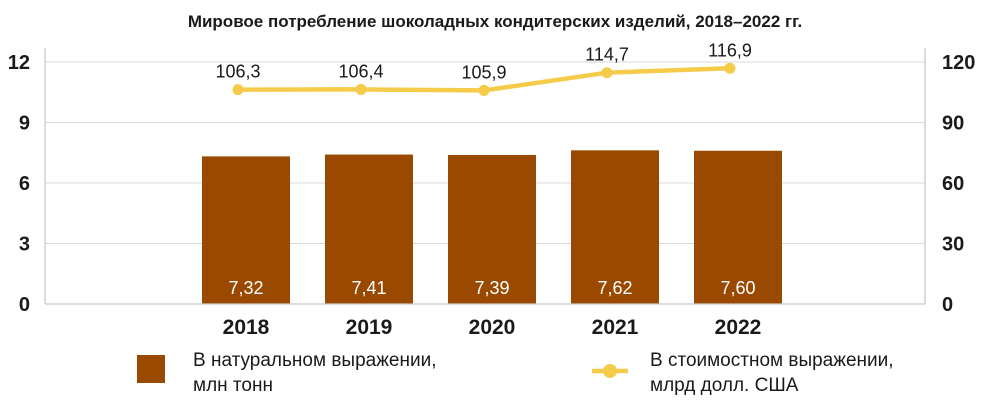 The height and width of the screenshot is (403, 991). Describe the element at coordinates (492, 327) in the screenshot. I see `x-tick-label: 2020` at that location.